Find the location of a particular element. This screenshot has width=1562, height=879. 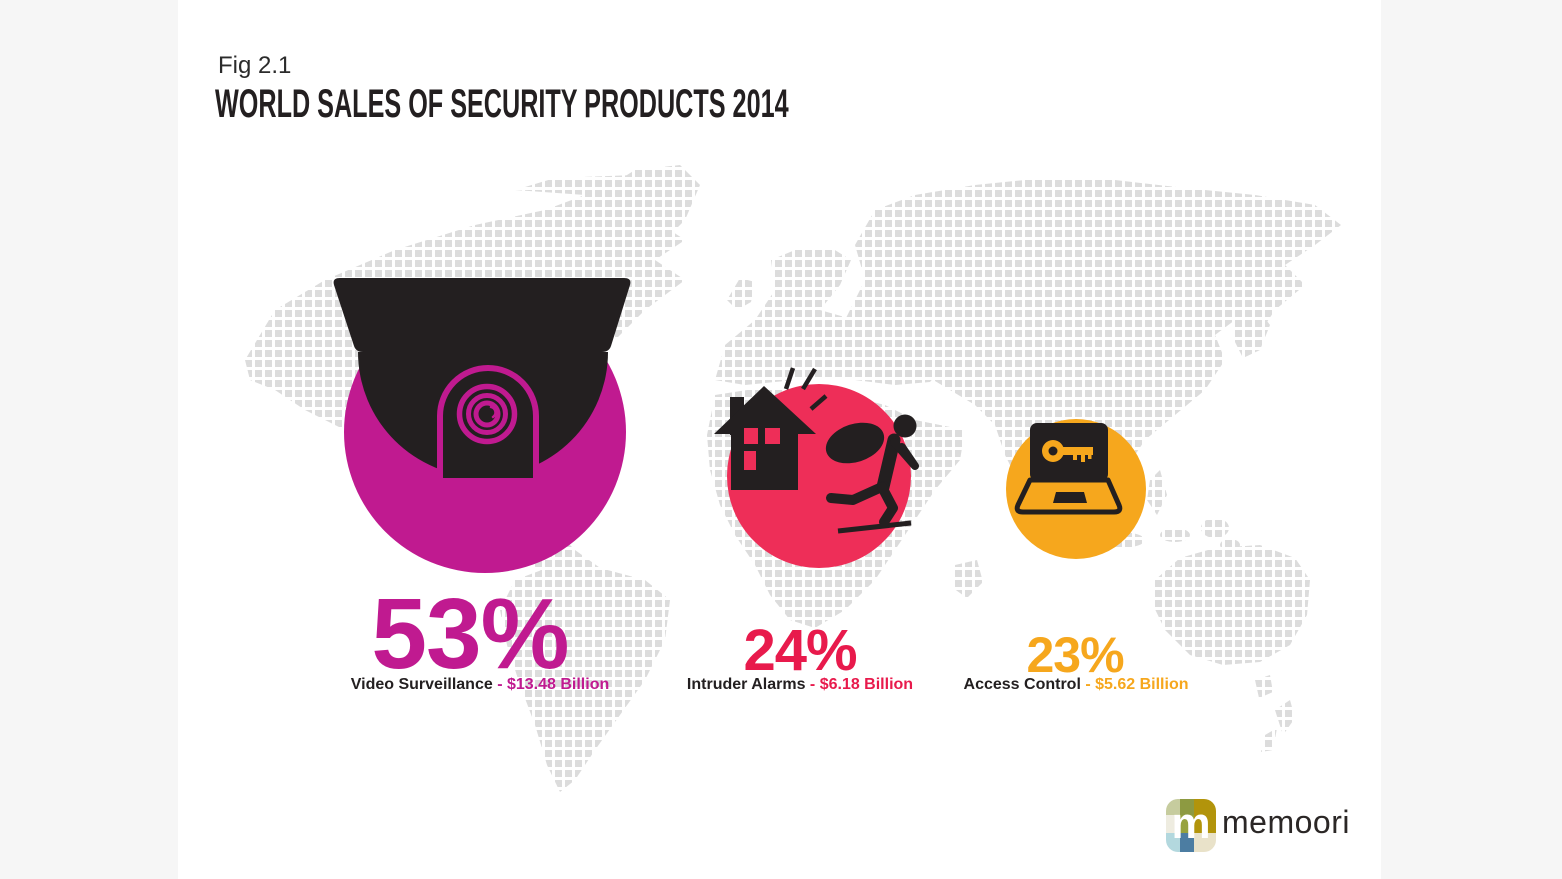

lens-outer-ring is located at coordinates (487, 414).